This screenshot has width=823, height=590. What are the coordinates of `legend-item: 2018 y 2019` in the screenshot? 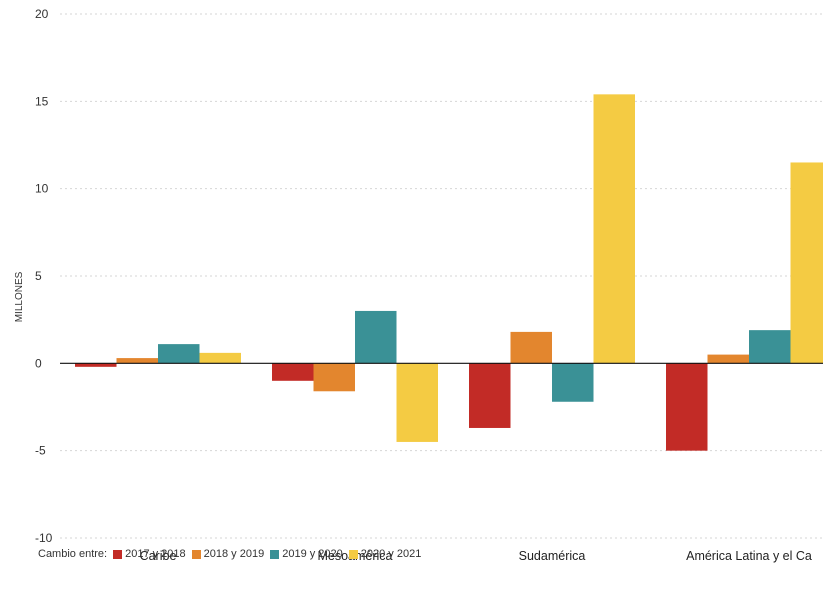 It's located at (228, 554).